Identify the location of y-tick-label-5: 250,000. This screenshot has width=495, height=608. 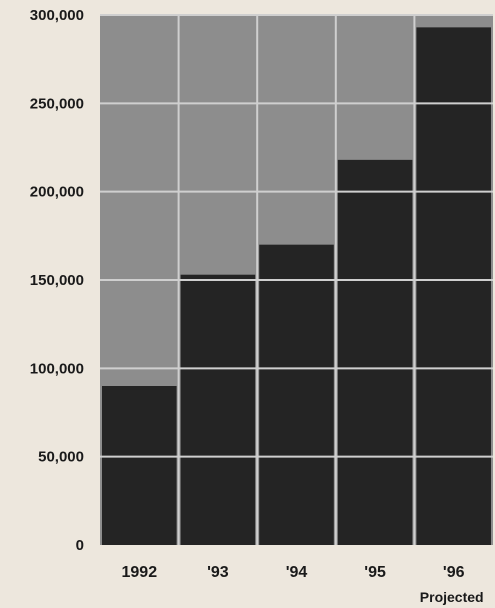
(57, 103).